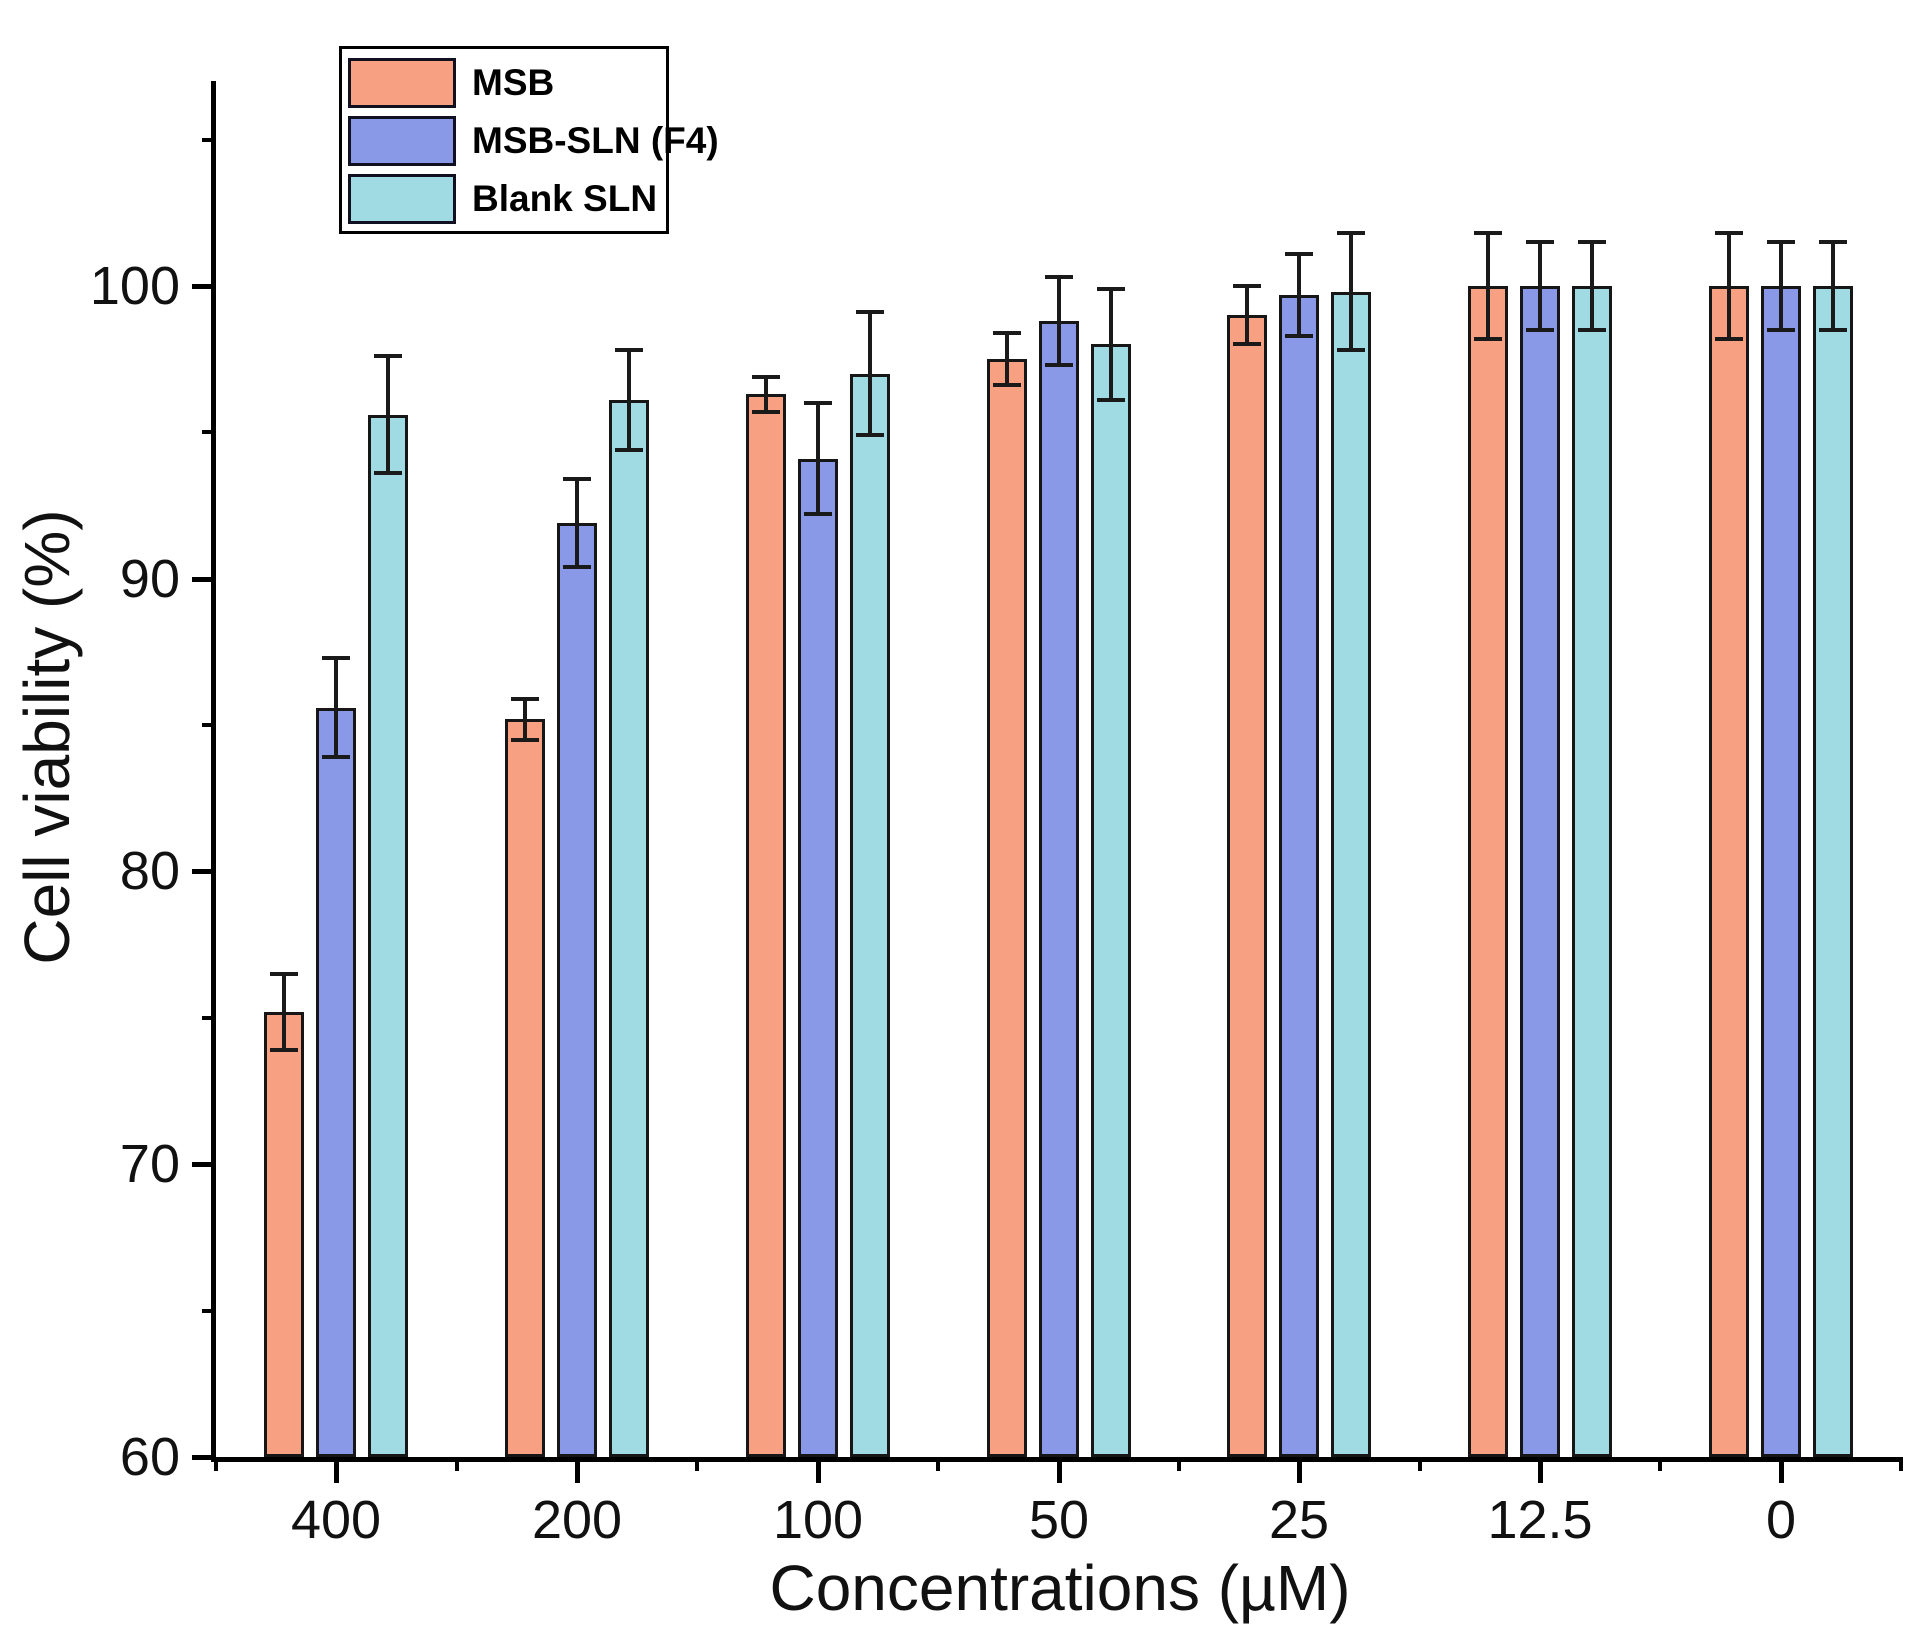 The height and width of the screenshot is (1636, 1913). Describe the element at coordinates (47, 737) in the screenshot. I see `y-axis-title: Cell viability (%)` at that location.